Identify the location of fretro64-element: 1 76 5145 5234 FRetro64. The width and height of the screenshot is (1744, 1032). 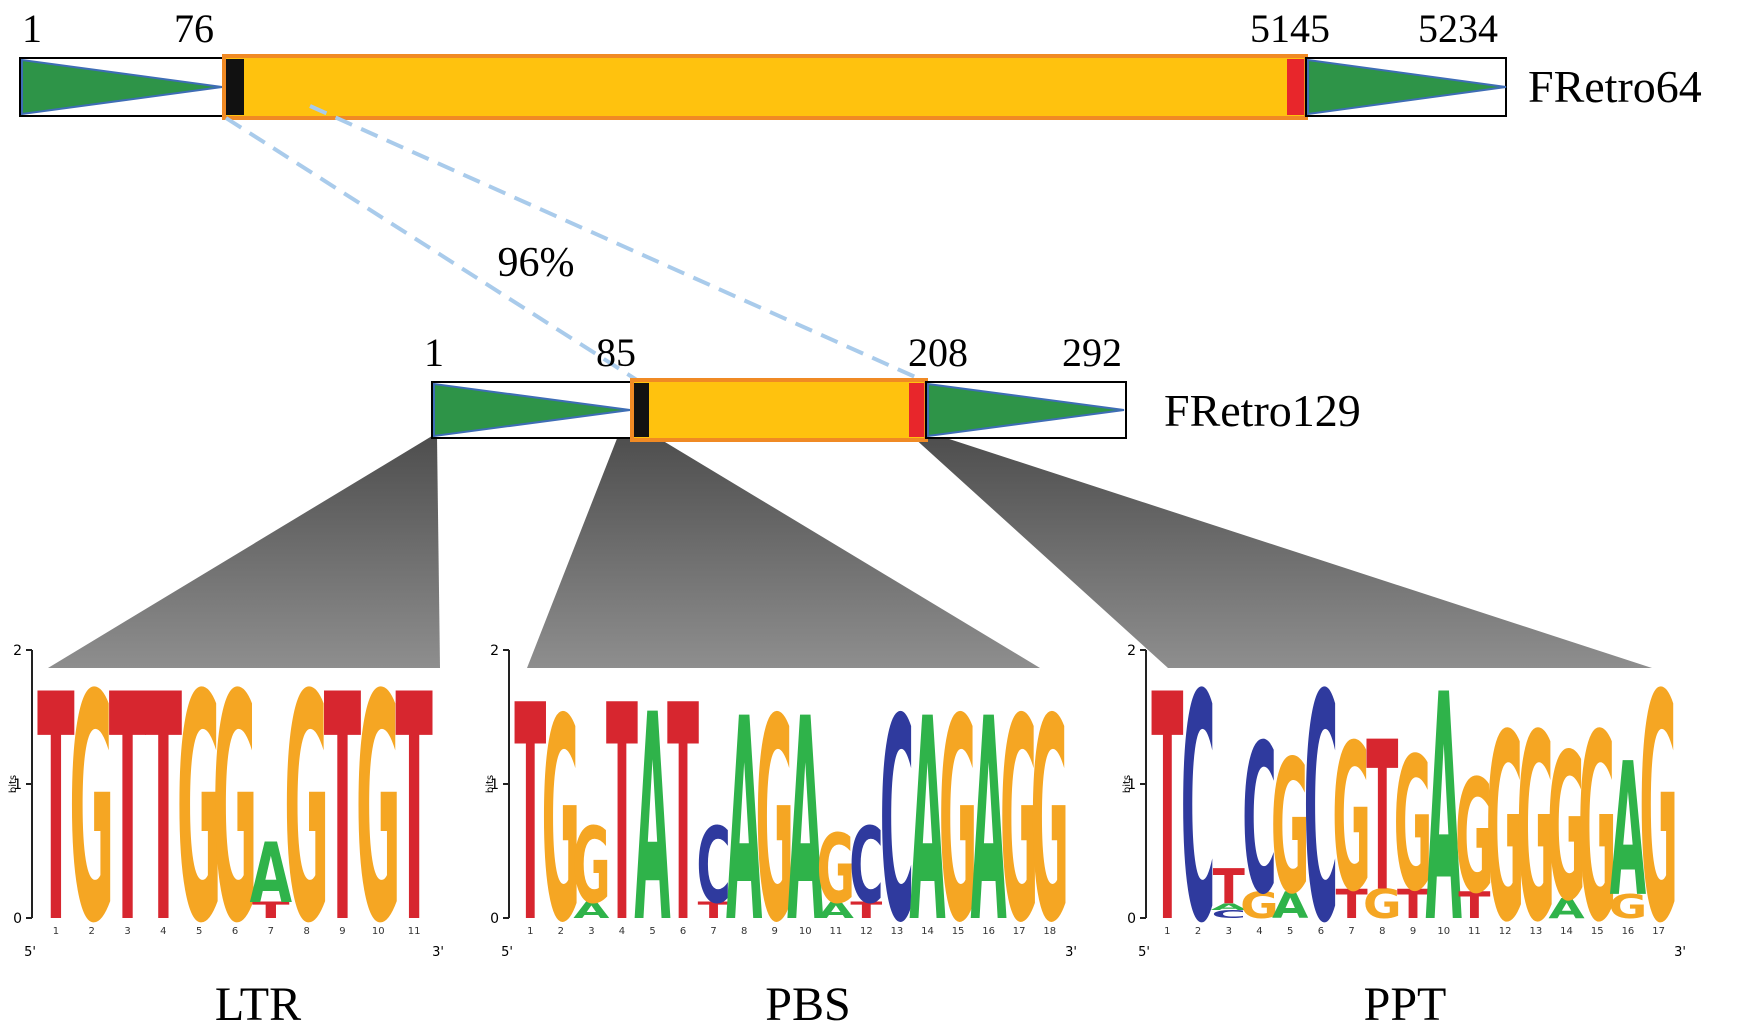
(860, 63).